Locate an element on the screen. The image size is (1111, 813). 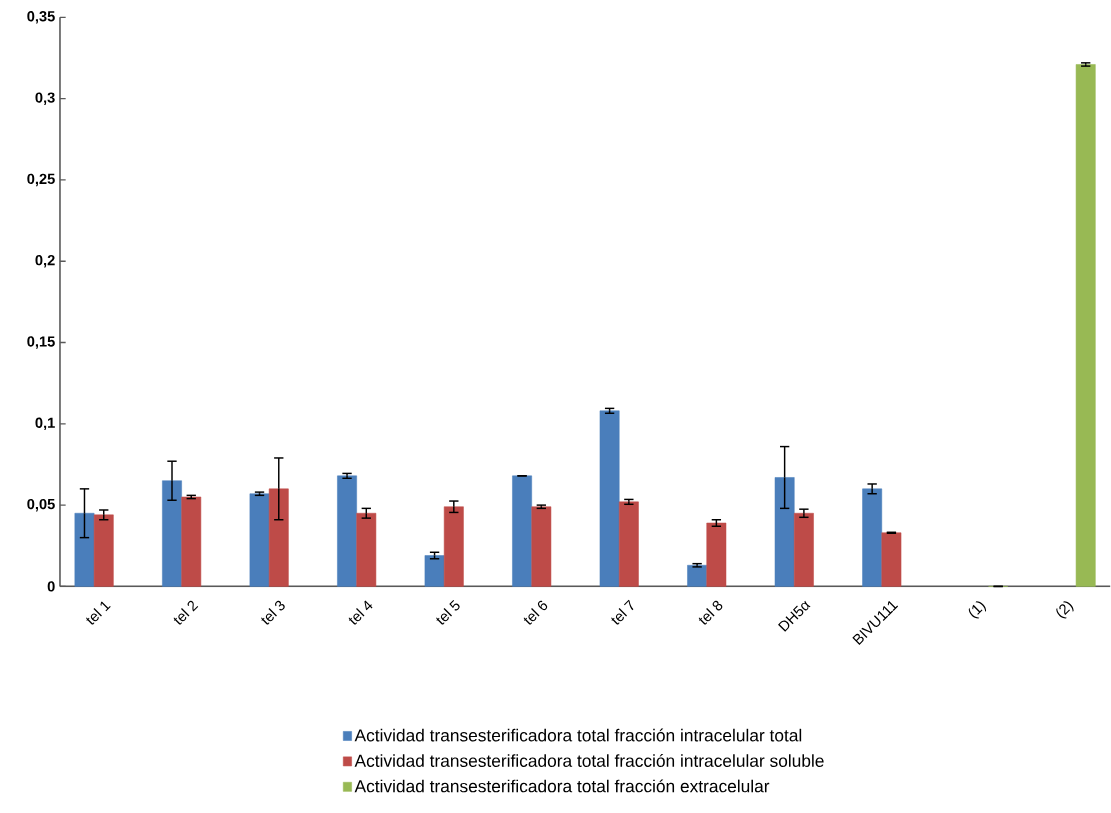
x-tick-label: tel 2 is located at coordinates (186, 612).